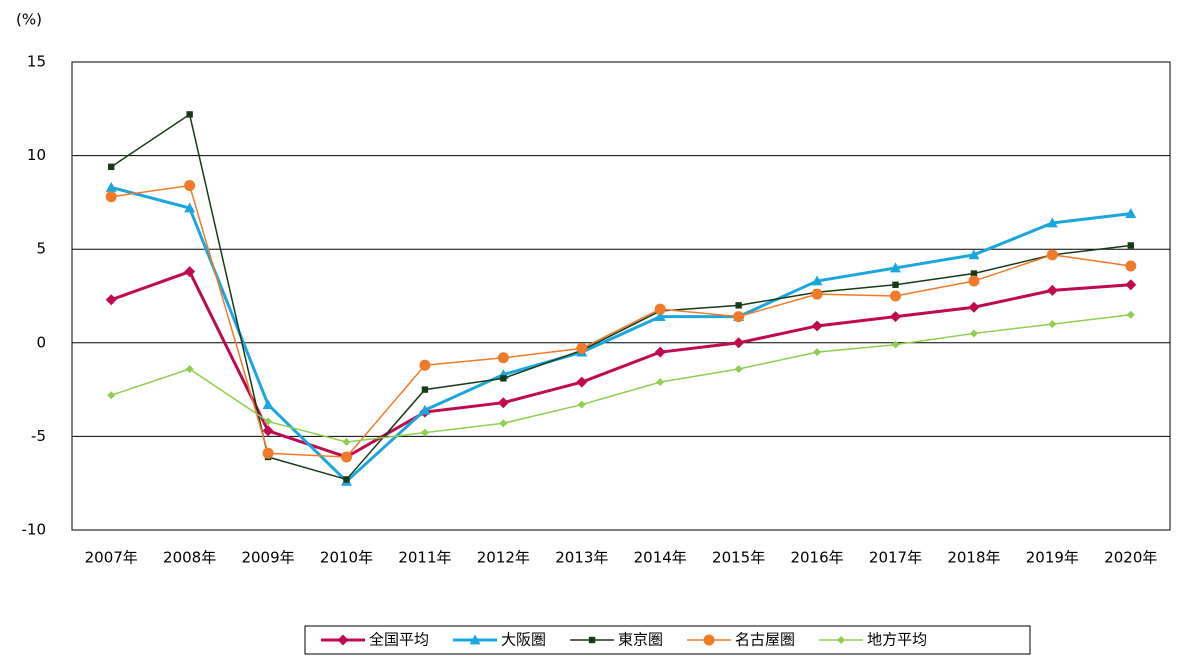 This screenshot has width=1180, height=659. Describe the element at coordinates (503, 558) in the screenshot. I see `x-tick-label: 2012年` at that location.